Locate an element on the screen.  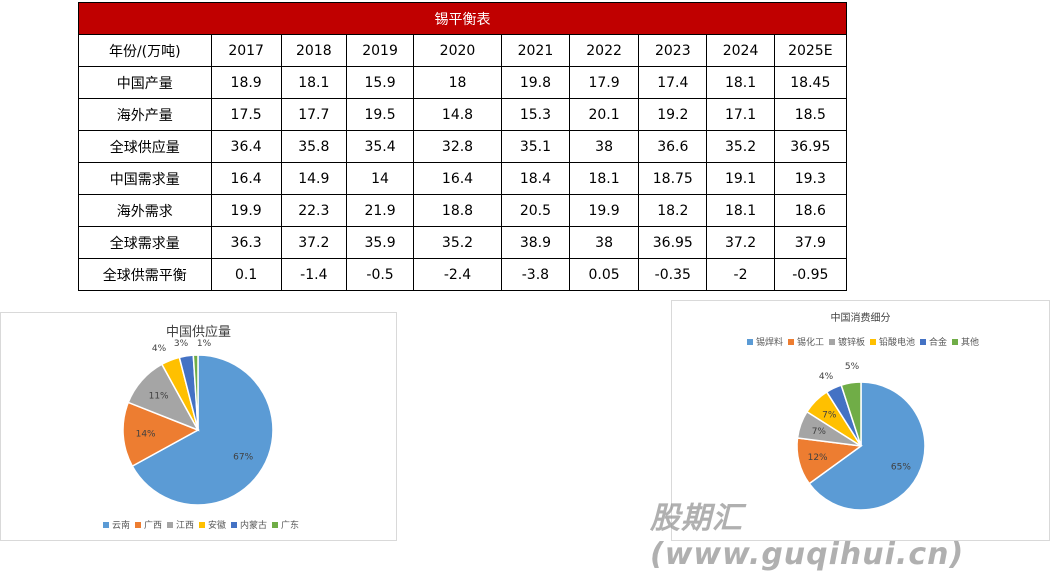
table-cell: 18.75 is located at coordinates (673, 178).